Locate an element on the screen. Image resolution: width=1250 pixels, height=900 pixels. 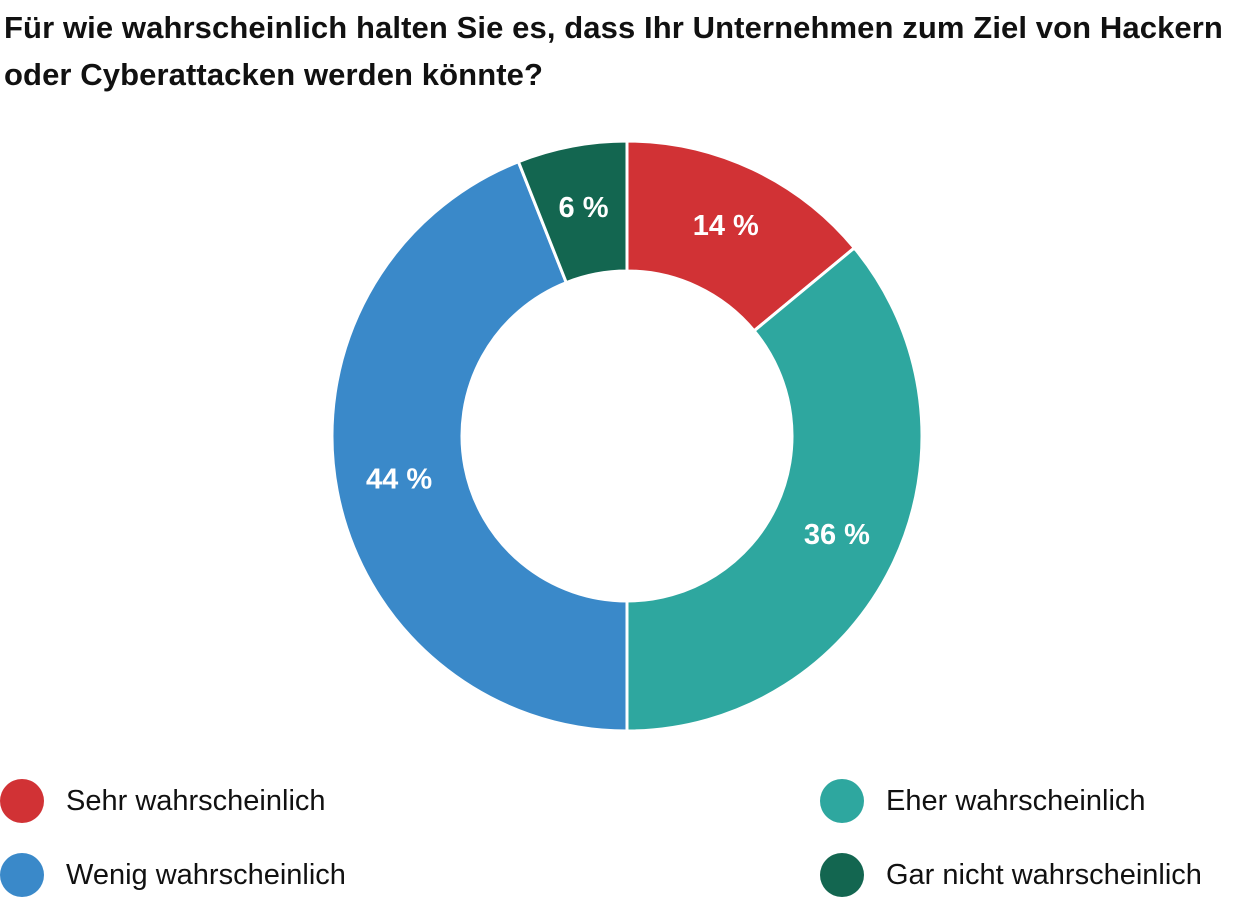
legend-label-wenig-wahrscheinlich: Wenig wahrscheinlich is located at coordinates (206, 874).